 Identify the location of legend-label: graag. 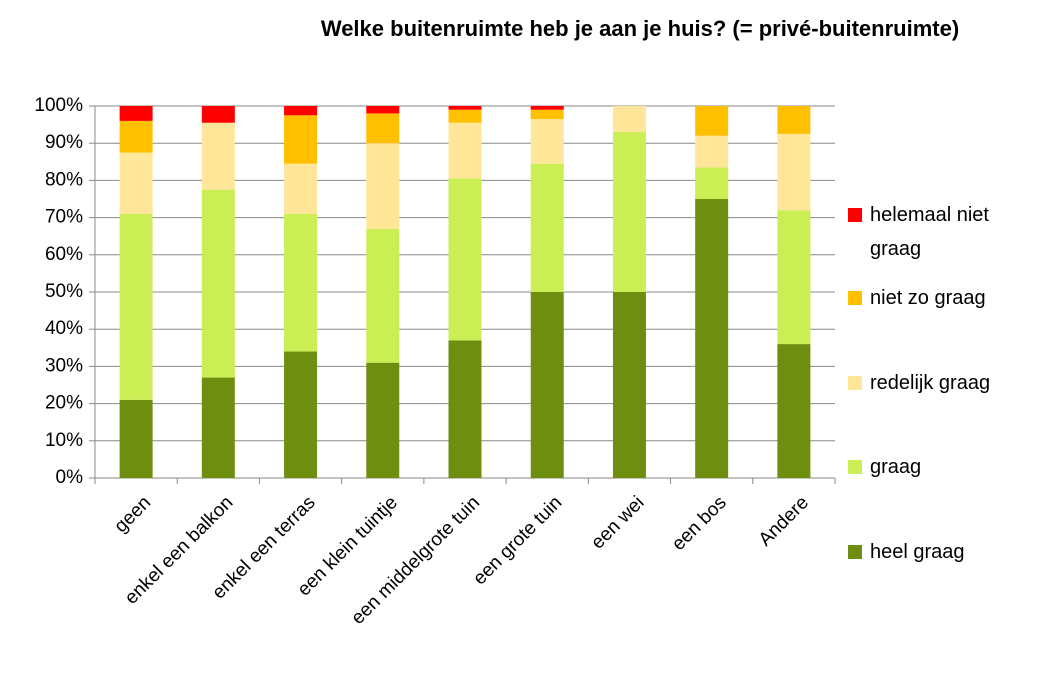
(896, 467).